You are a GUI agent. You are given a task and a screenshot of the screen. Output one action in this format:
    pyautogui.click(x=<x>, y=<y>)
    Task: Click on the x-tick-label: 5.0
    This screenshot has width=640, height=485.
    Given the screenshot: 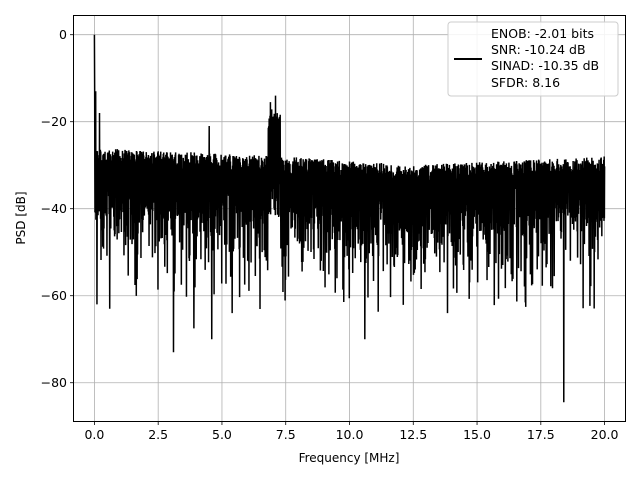 What is the action you would take?
    pyautogui.click(x=222, y=434)
    